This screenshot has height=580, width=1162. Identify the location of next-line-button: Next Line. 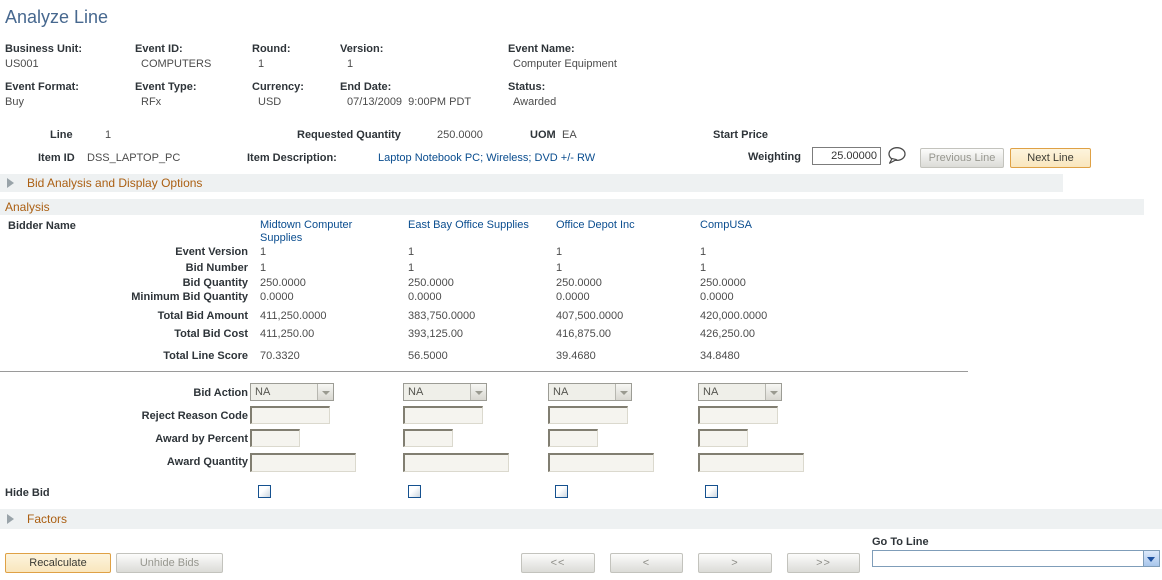
(1050, 158).